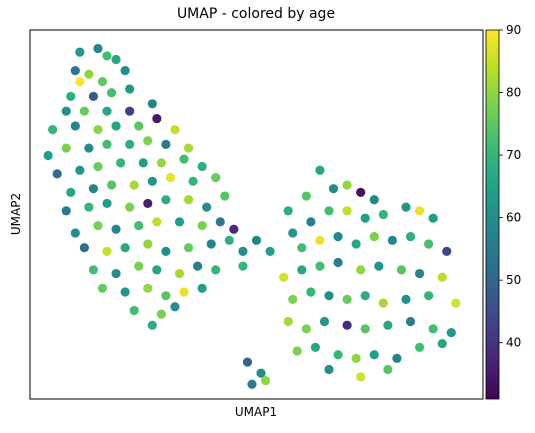 The height and width of the screenshot is (433, 535). I want to click on colorbar-tick-label: 80, so click(513, 93).